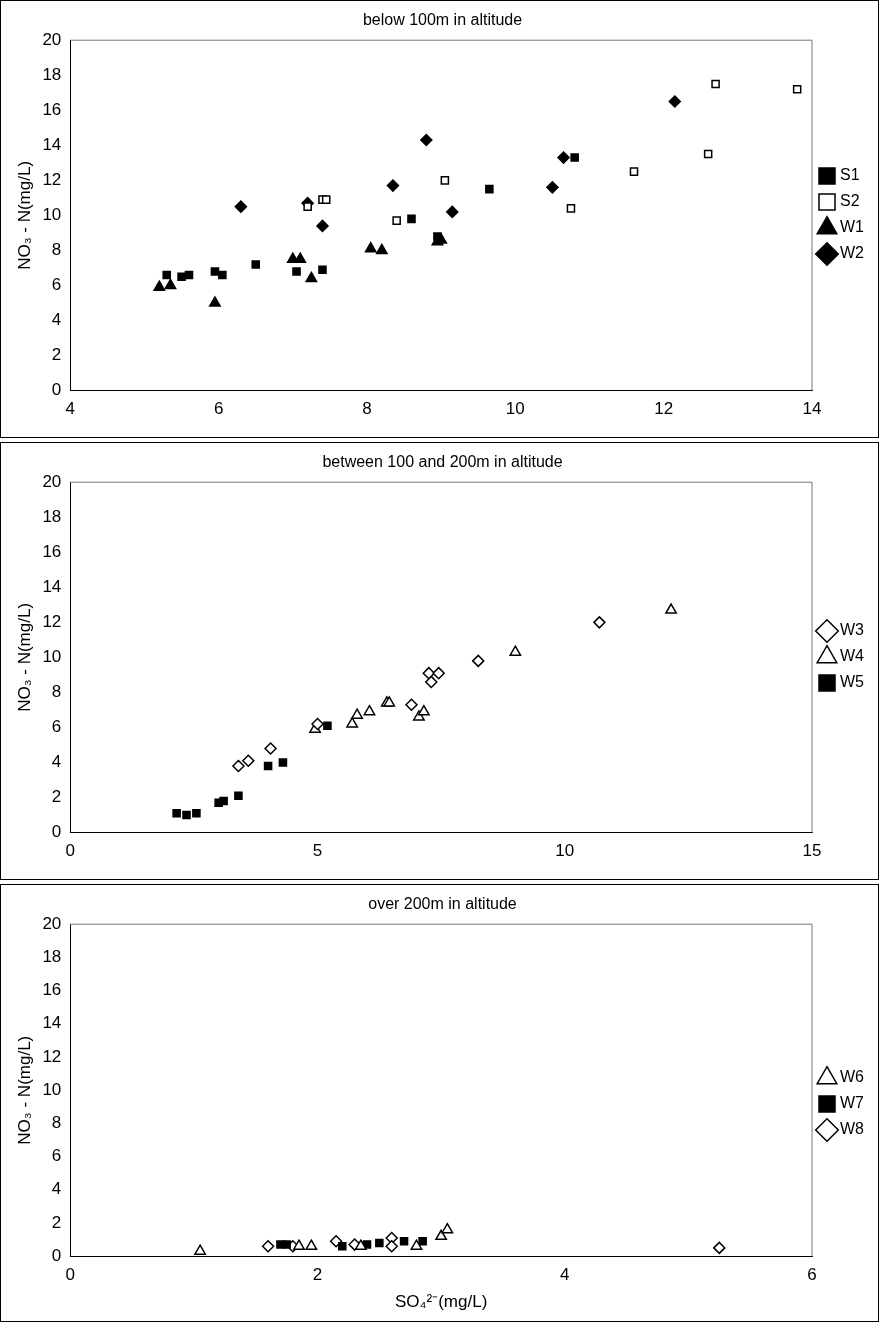 This screenshot has height=1333, width=881. I want to click on x-tick-label: 12, so click(664, 409).